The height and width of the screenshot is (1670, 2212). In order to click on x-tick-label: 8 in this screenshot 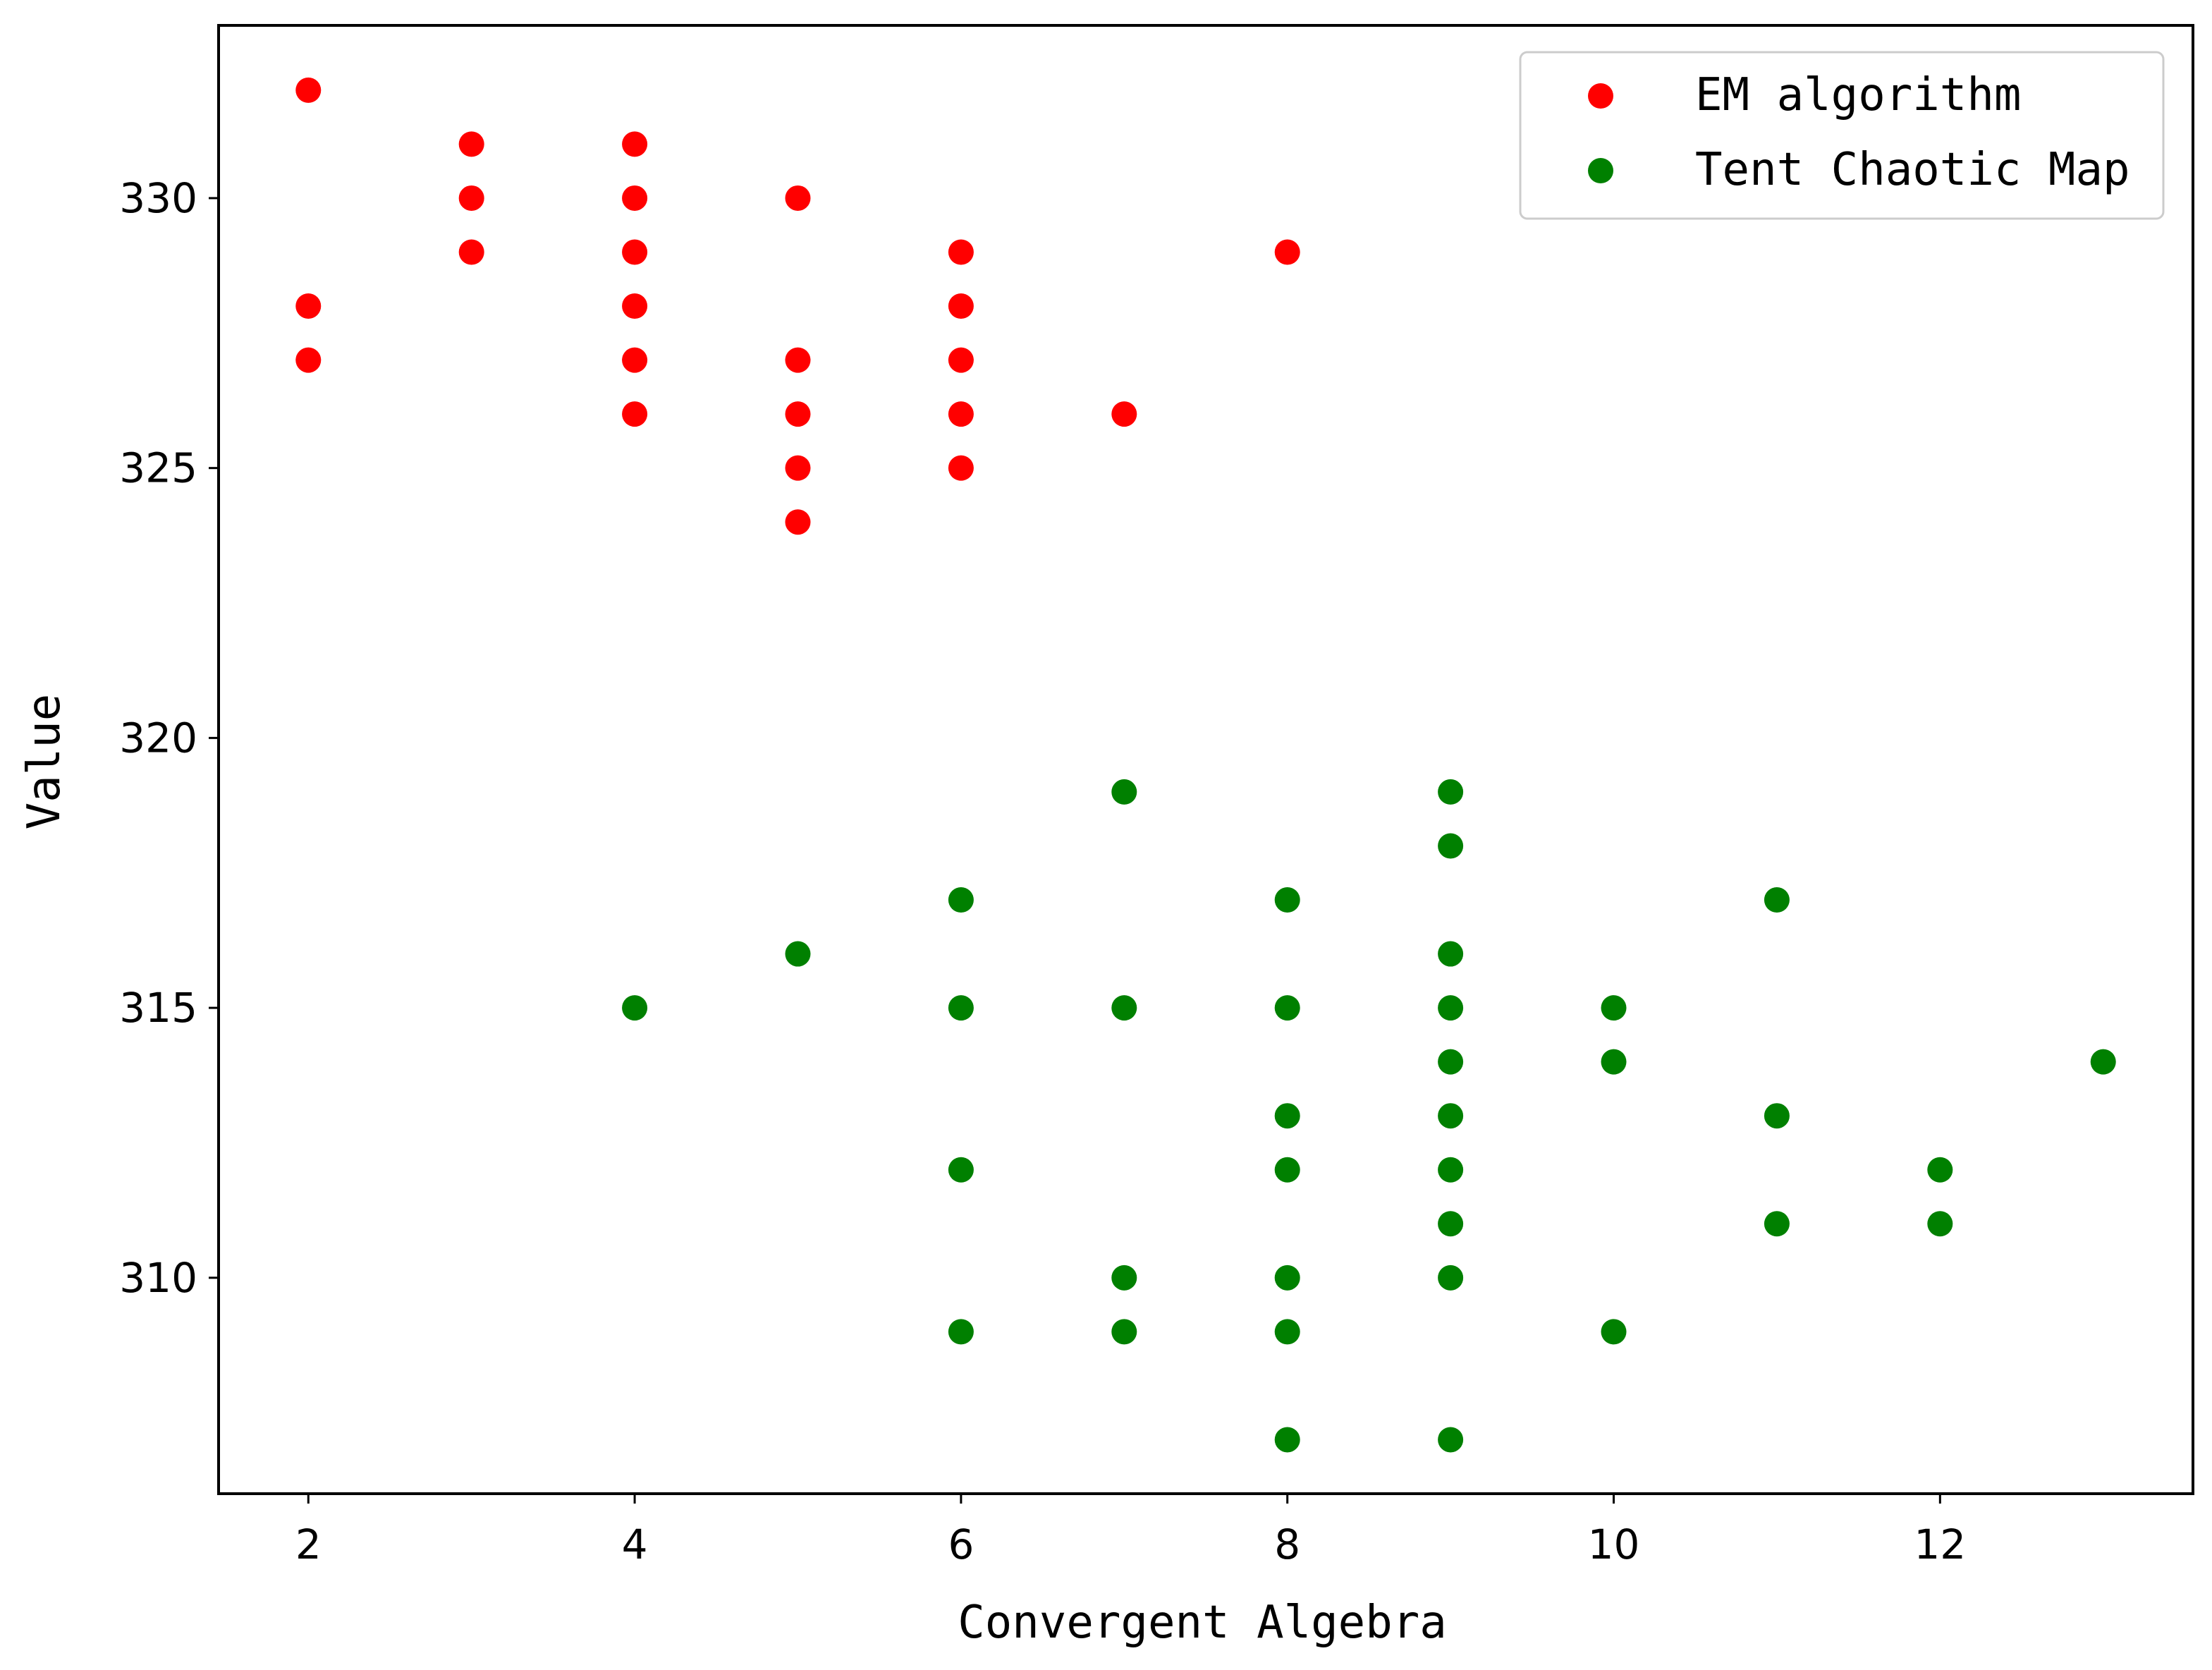, I will do `click(1287, 1544)`.